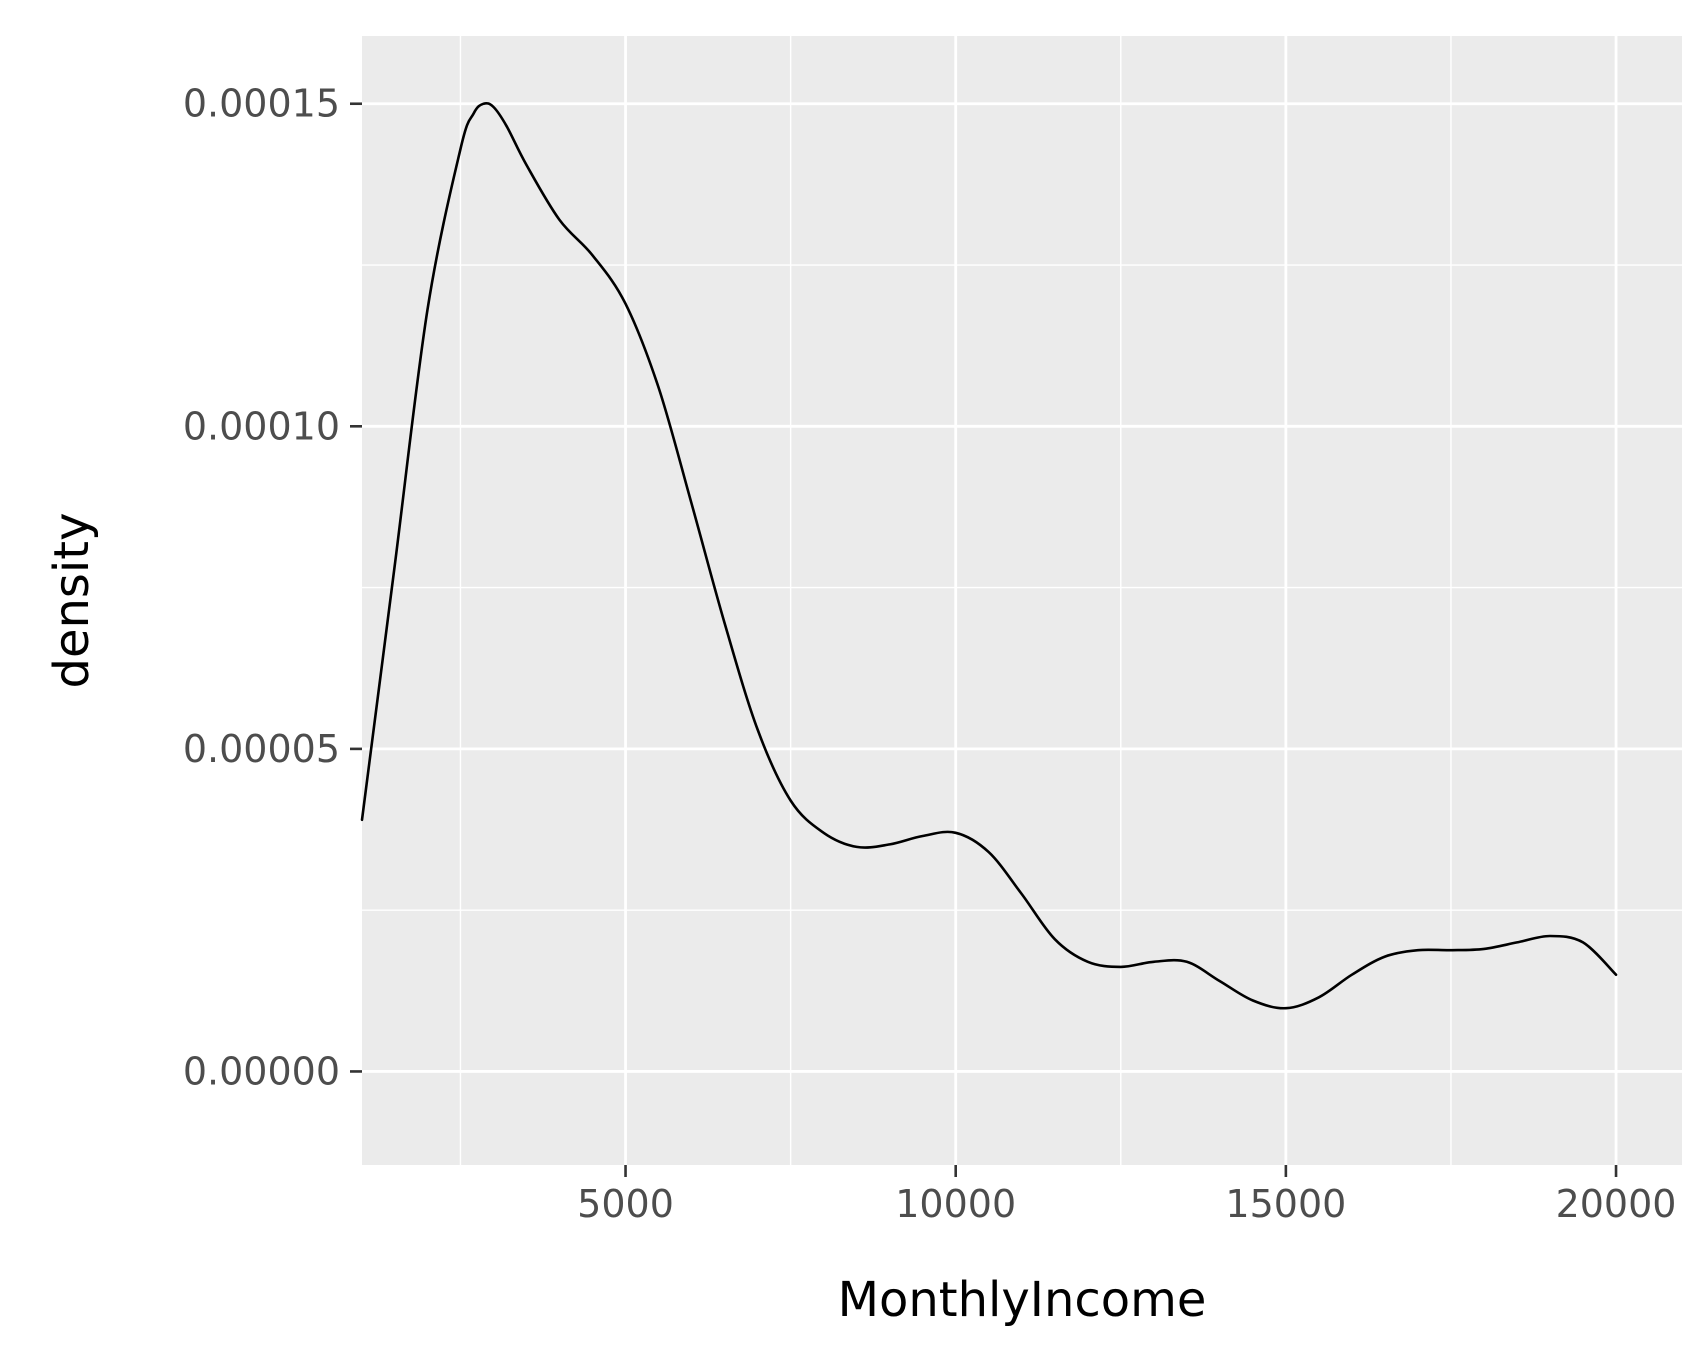  What do you see at coordinates (625, 1204) in the screenshot?
I see `x-tick-label: 5000` at bounding box center [625, 1204].